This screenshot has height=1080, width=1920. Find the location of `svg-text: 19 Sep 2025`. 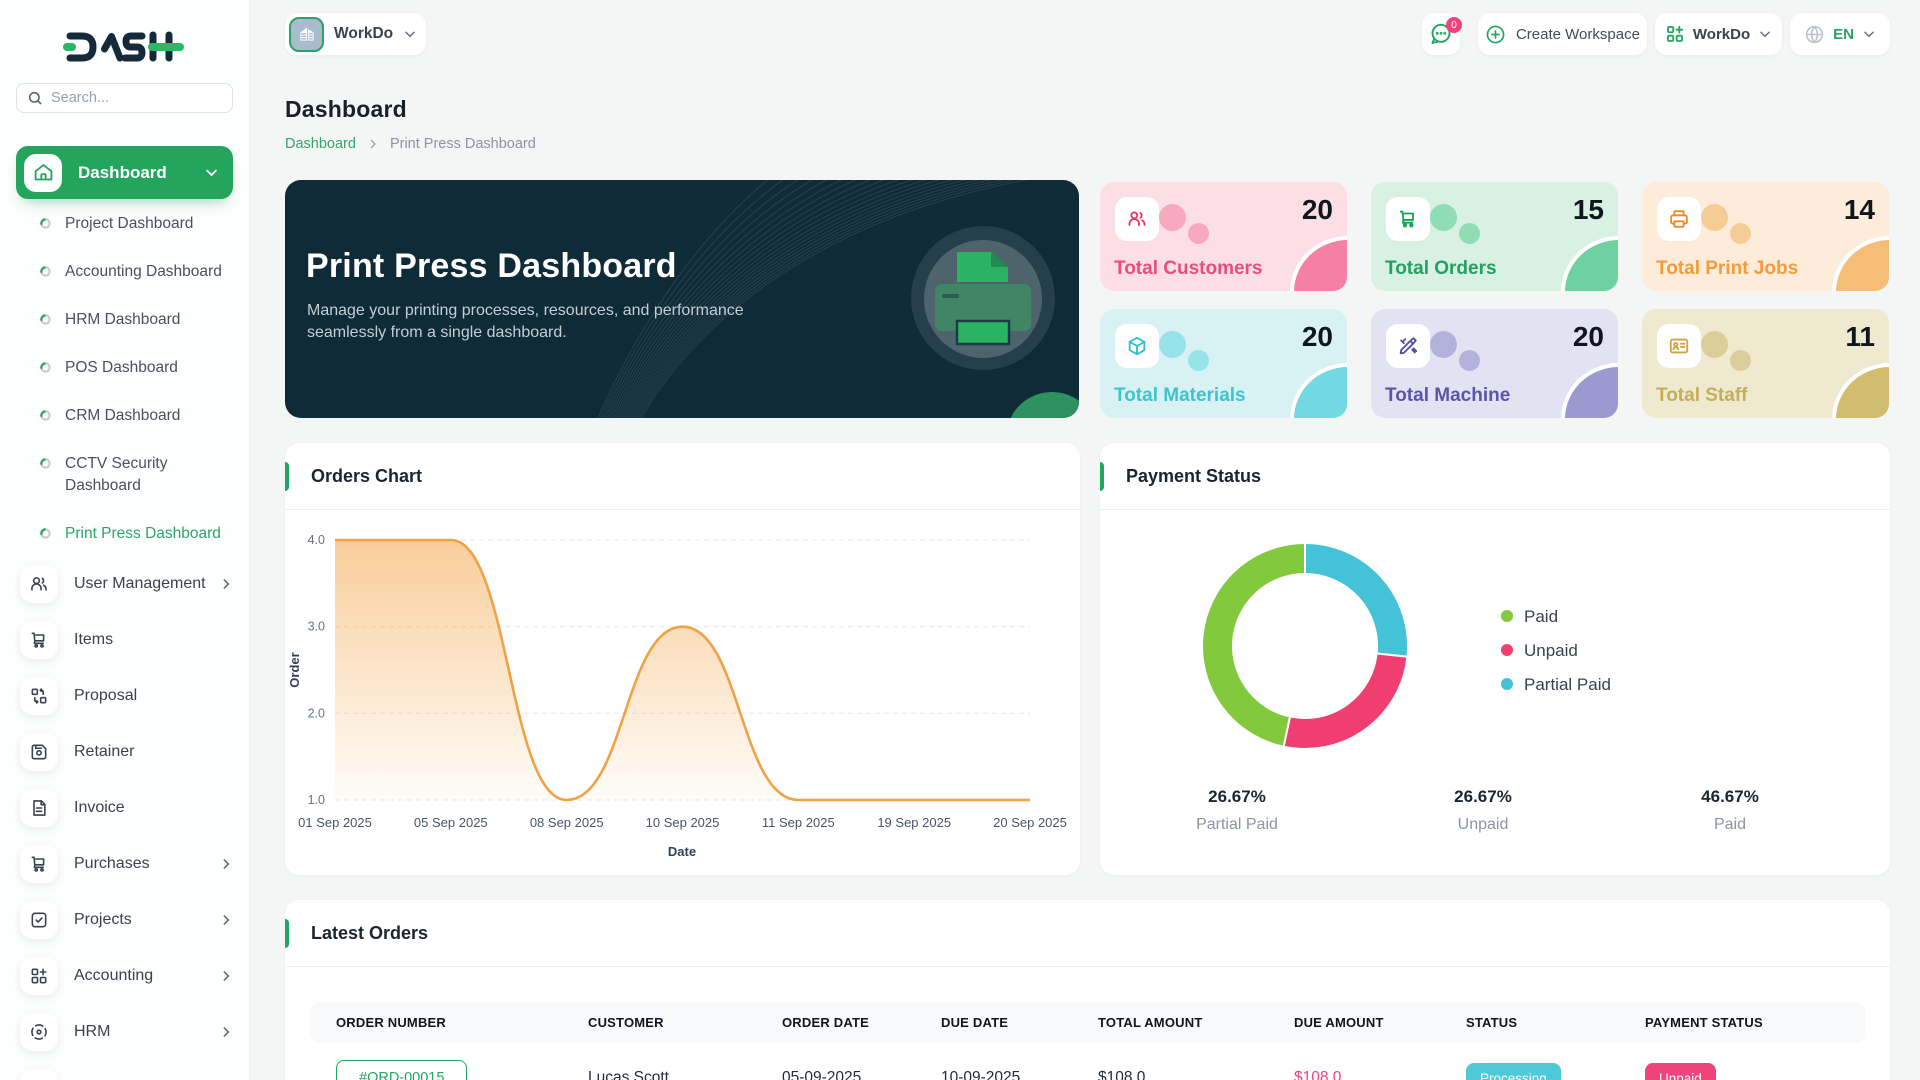

svg-text: 19 Sep 2025 is located at coordinates (914, 822).